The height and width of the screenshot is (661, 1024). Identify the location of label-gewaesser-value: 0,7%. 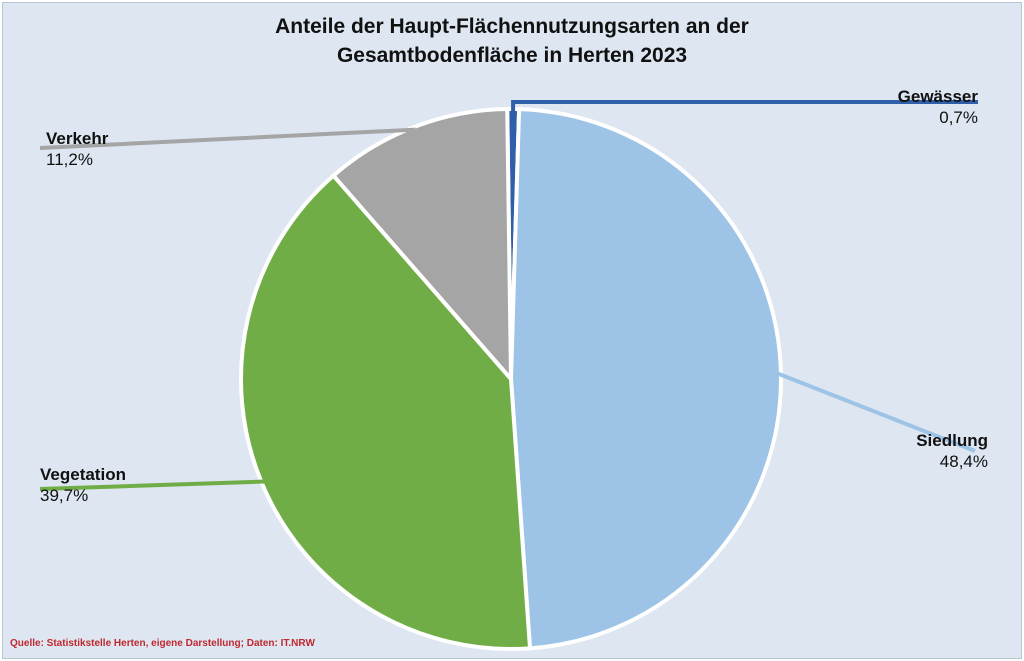
(958, 117).